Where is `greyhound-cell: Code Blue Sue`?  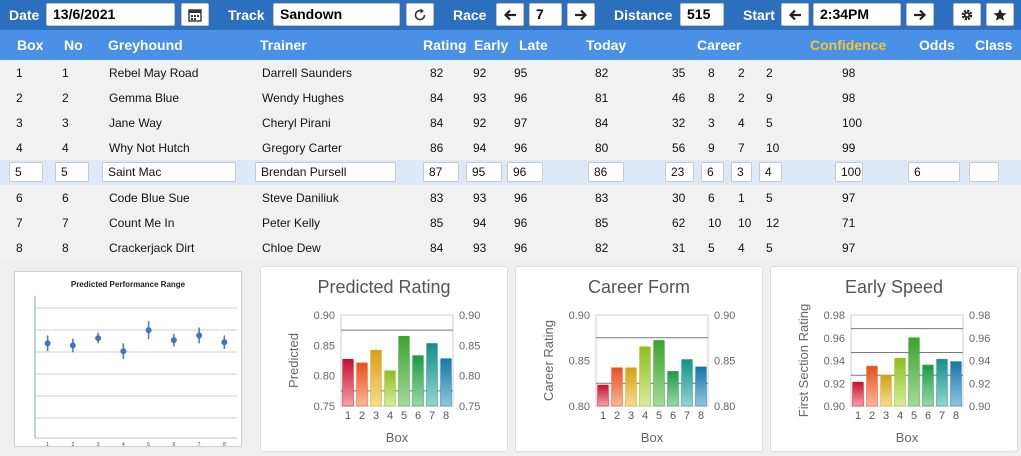
greyhound-cell: Code Blue Sue is located at coordinates (149, 198).